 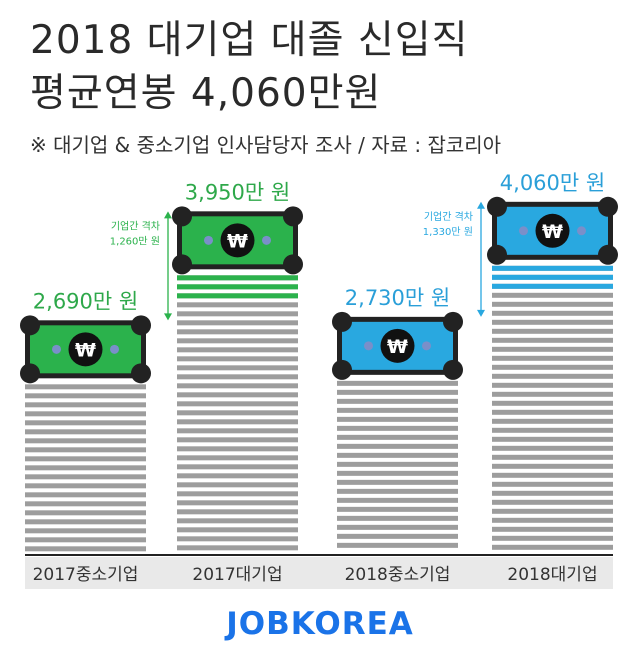 What do you see at coordinates (249, 40) in the screenshot?
I see `title-line-1: 2018 대기업 대졸 신입직` at bounding box center [249, 40].